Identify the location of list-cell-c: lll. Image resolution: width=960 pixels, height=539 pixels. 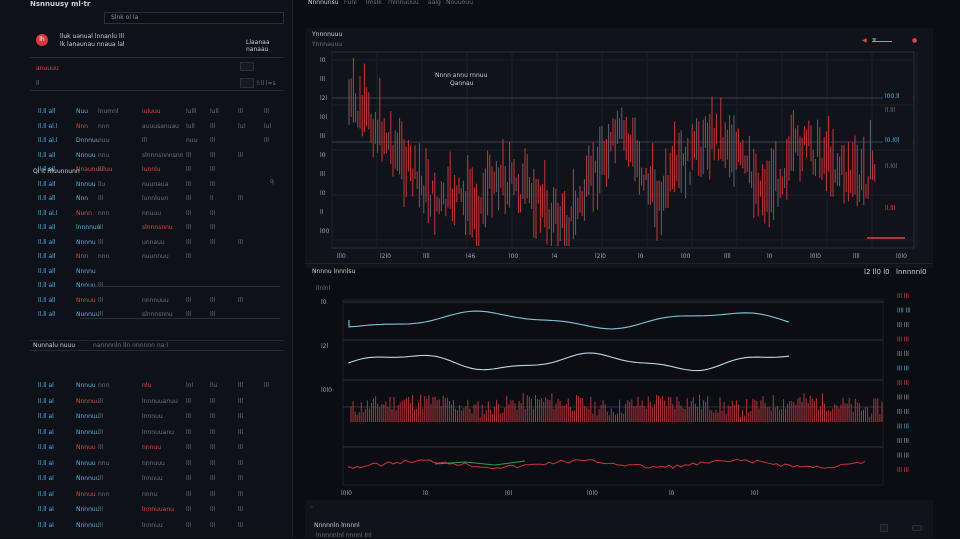
(100, 285).